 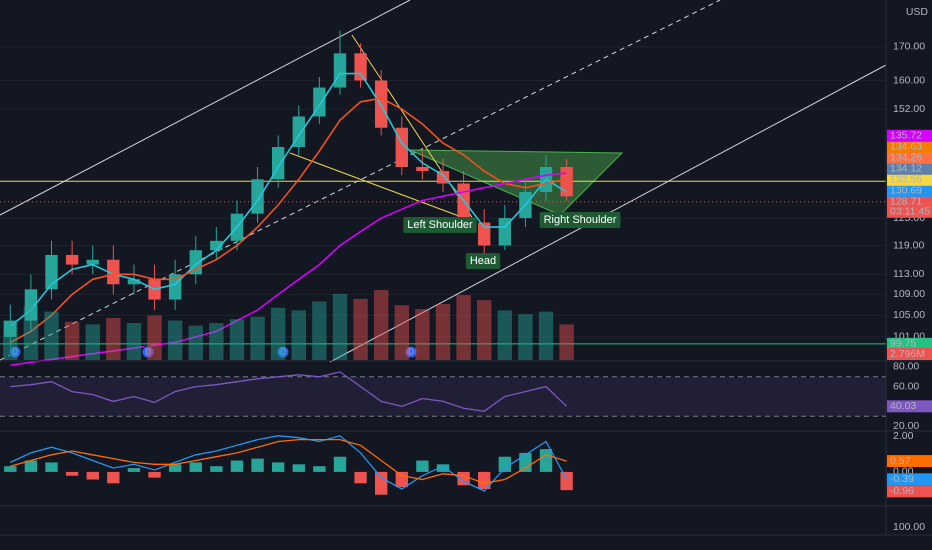 I want to click on macd-badge-bg, so click(x=909, y=491).